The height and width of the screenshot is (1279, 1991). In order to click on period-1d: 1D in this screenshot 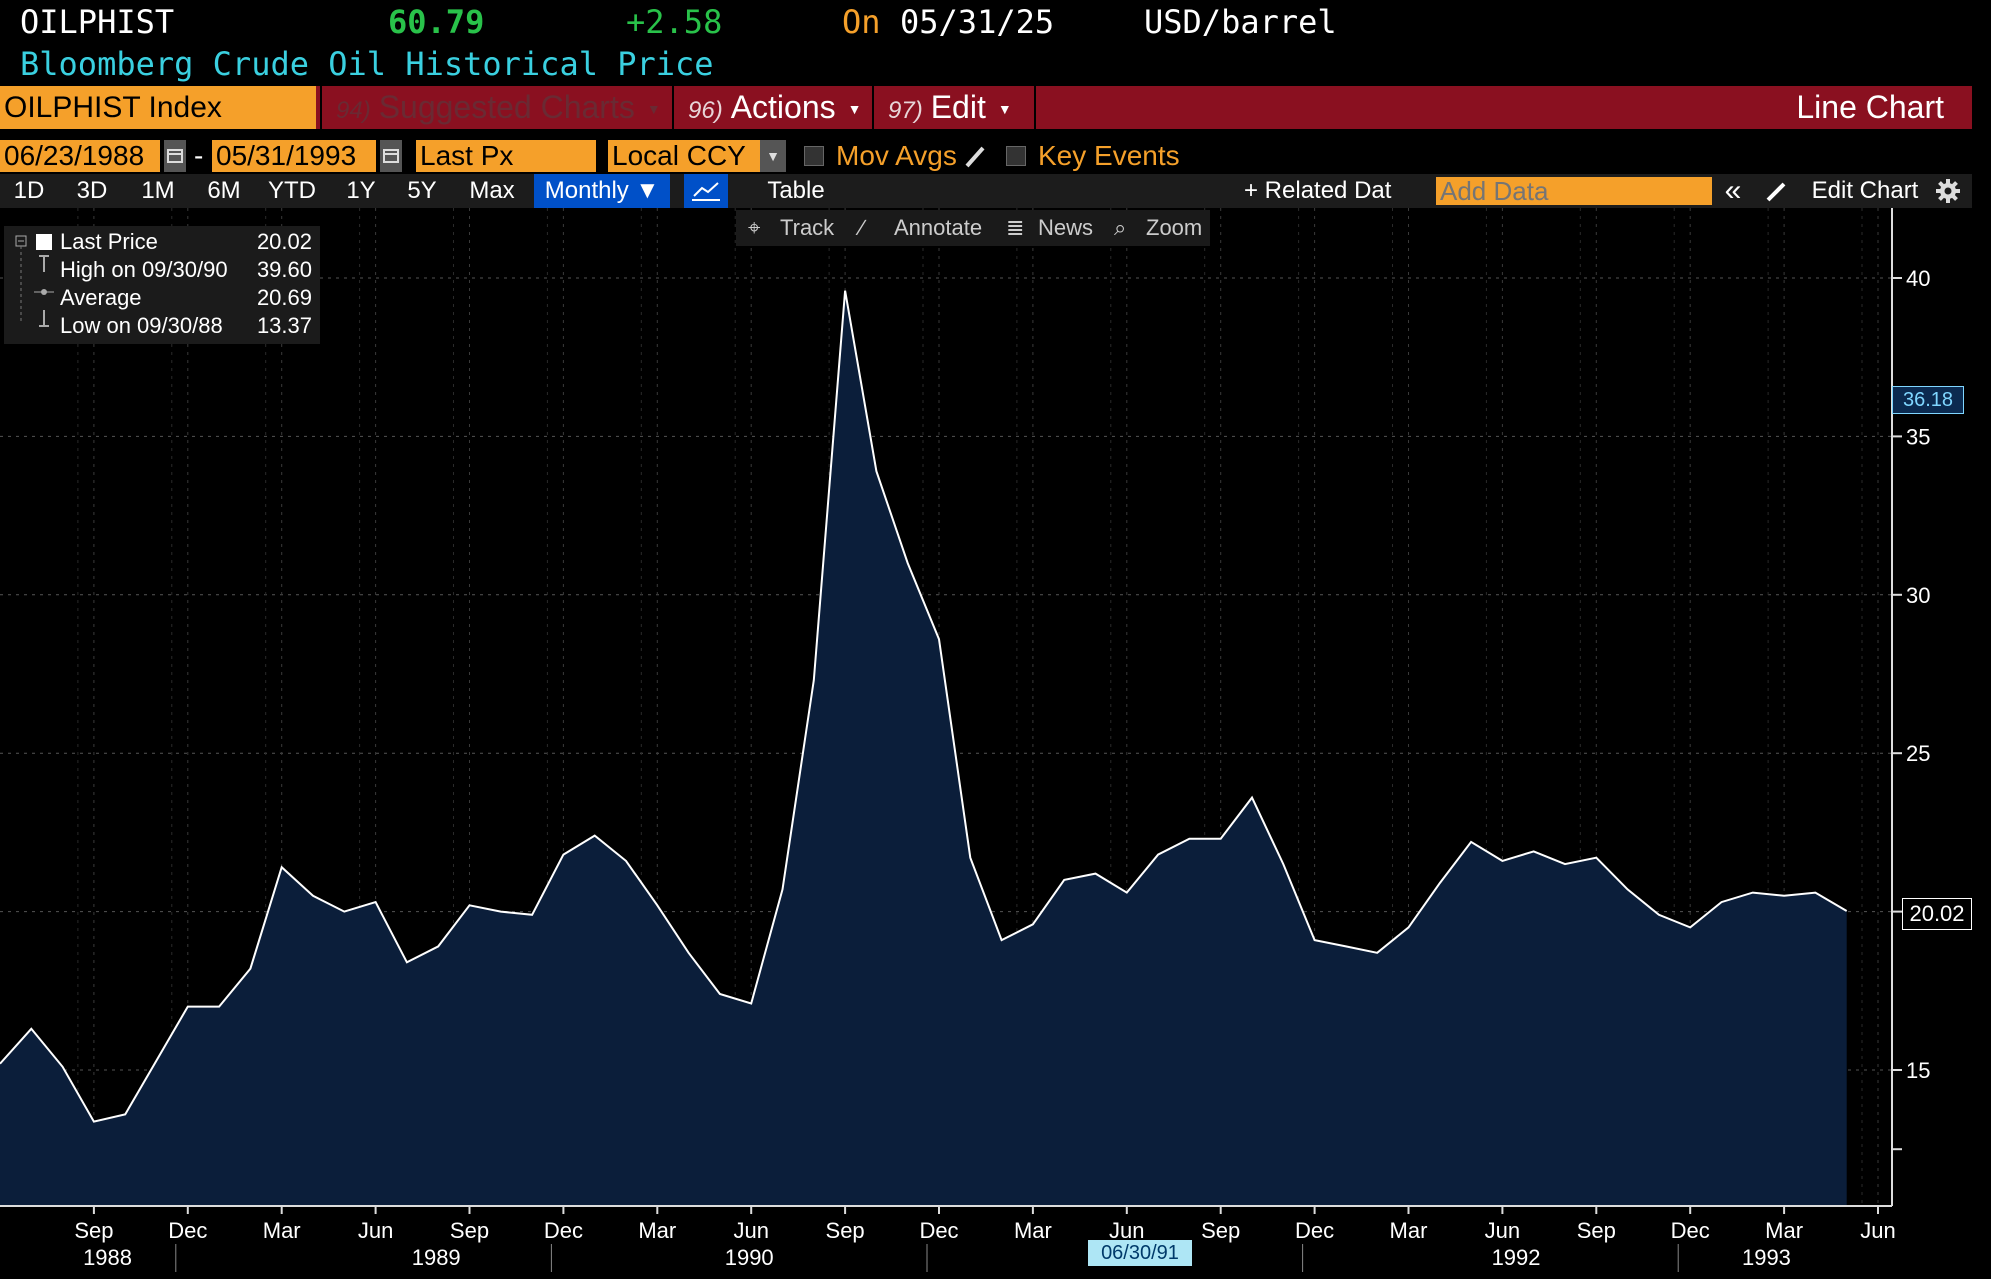, I will do `click(29, 190)`.